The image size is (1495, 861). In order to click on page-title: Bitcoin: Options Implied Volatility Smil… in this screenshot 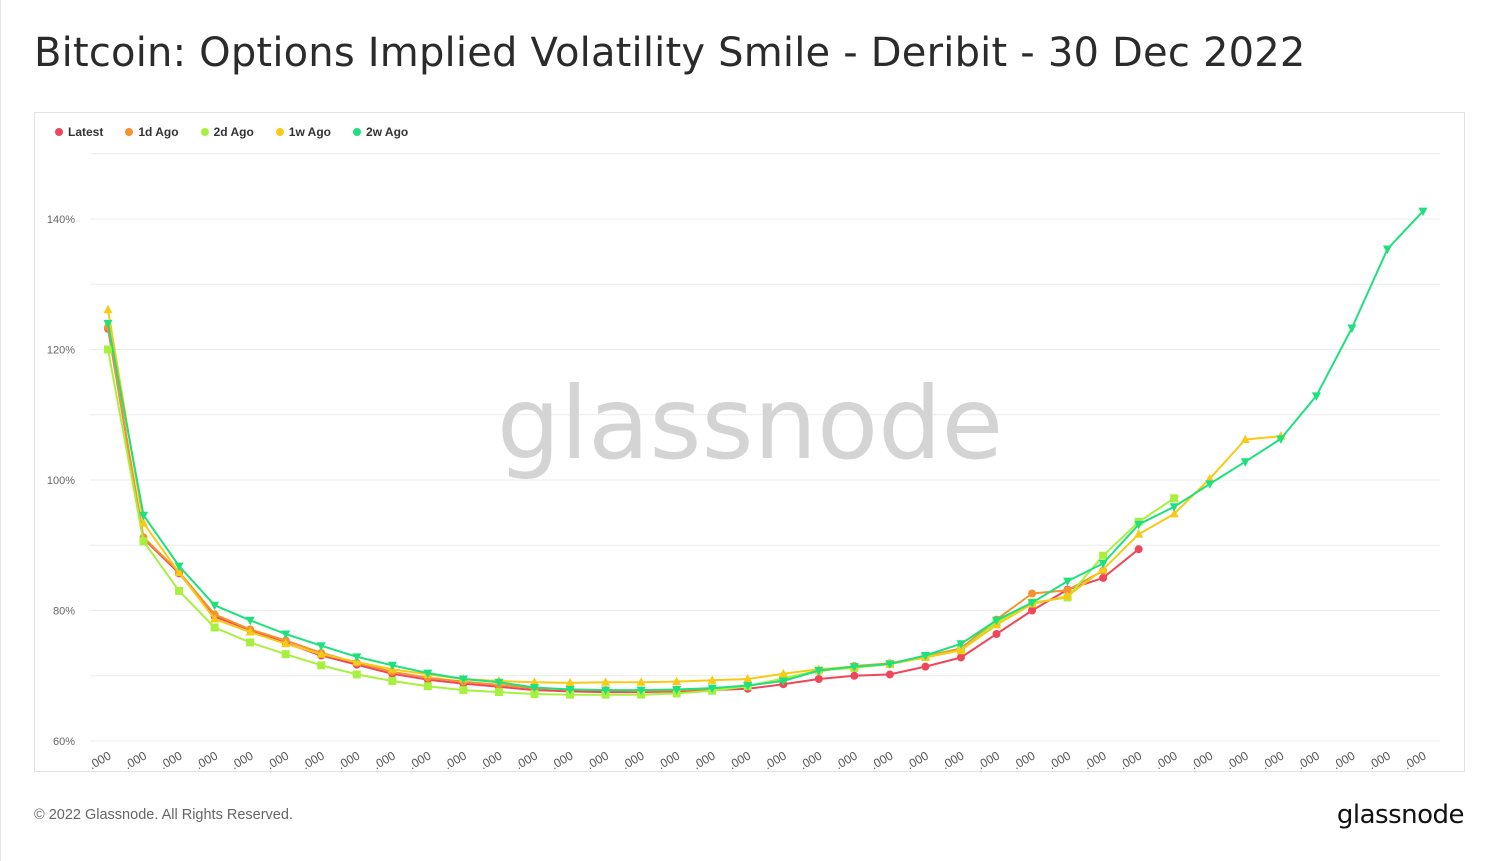, I will do `click(670, 53)`.